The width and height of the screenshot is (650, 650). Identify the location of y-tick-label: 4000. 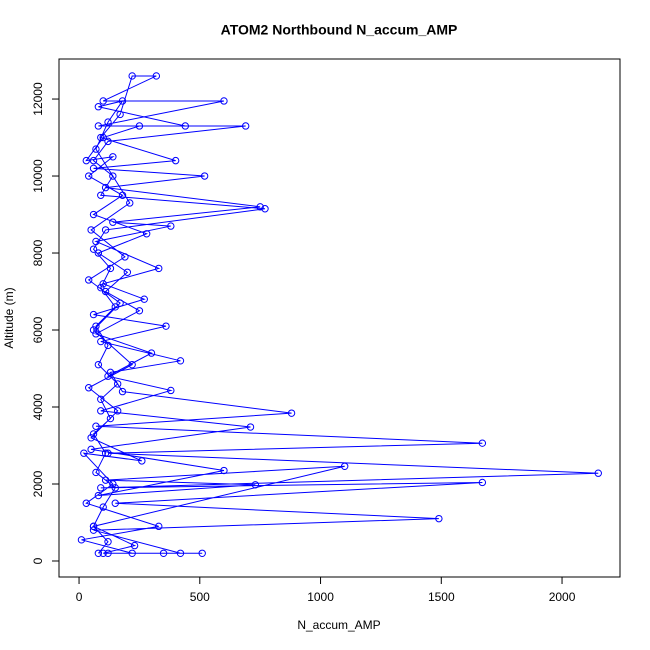
(38, 406).